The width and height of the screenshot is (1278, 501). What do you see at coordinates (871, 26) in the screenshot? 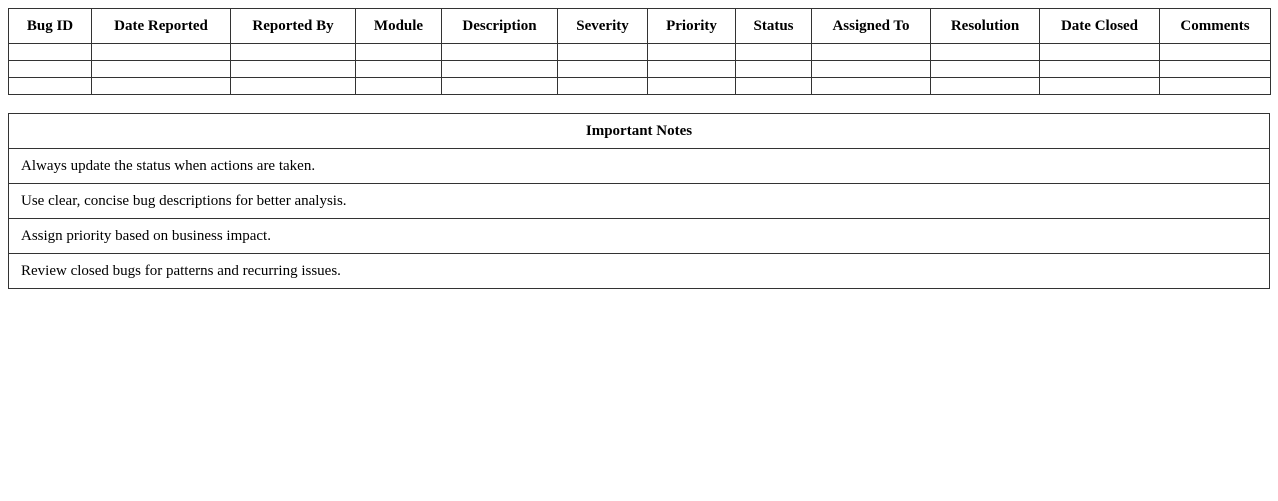
I see `column-header-assigned-to: Assigned To` at bounding box center [871, 26].